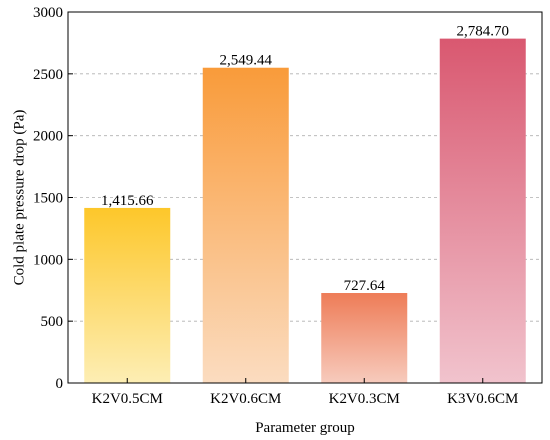  I want to click on bar-value-label: 1,415.66, so click(127, 201).